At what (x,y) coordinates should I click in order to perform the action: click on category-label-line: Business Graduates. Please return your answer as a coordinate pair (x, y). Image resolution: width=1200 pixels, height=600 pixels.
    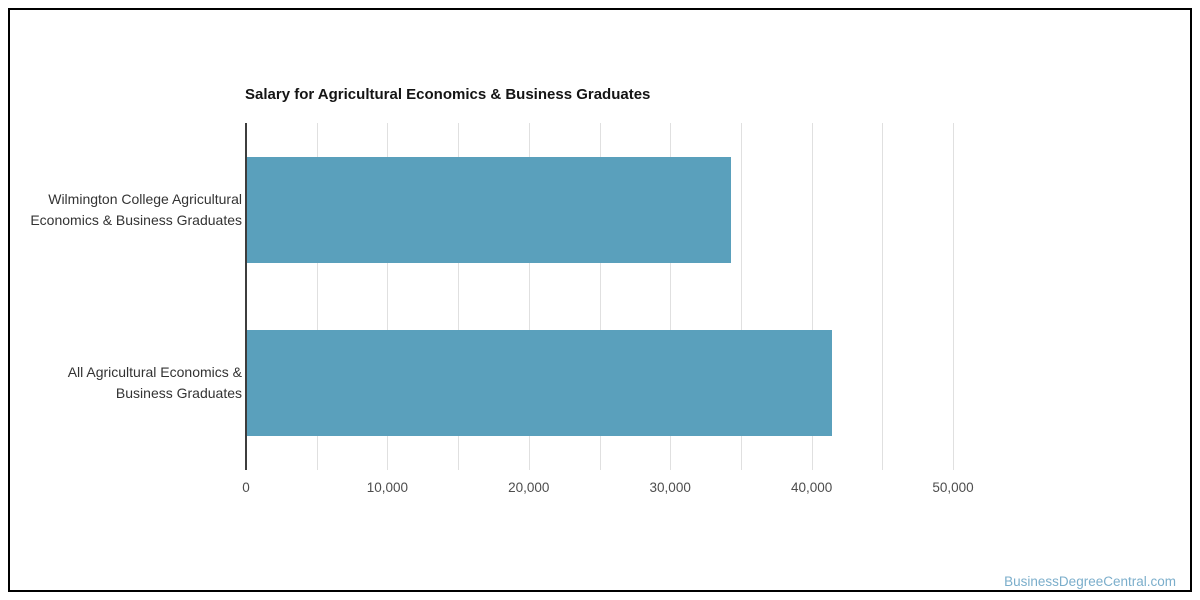
    Looking at the image, I should click on (178, 393).